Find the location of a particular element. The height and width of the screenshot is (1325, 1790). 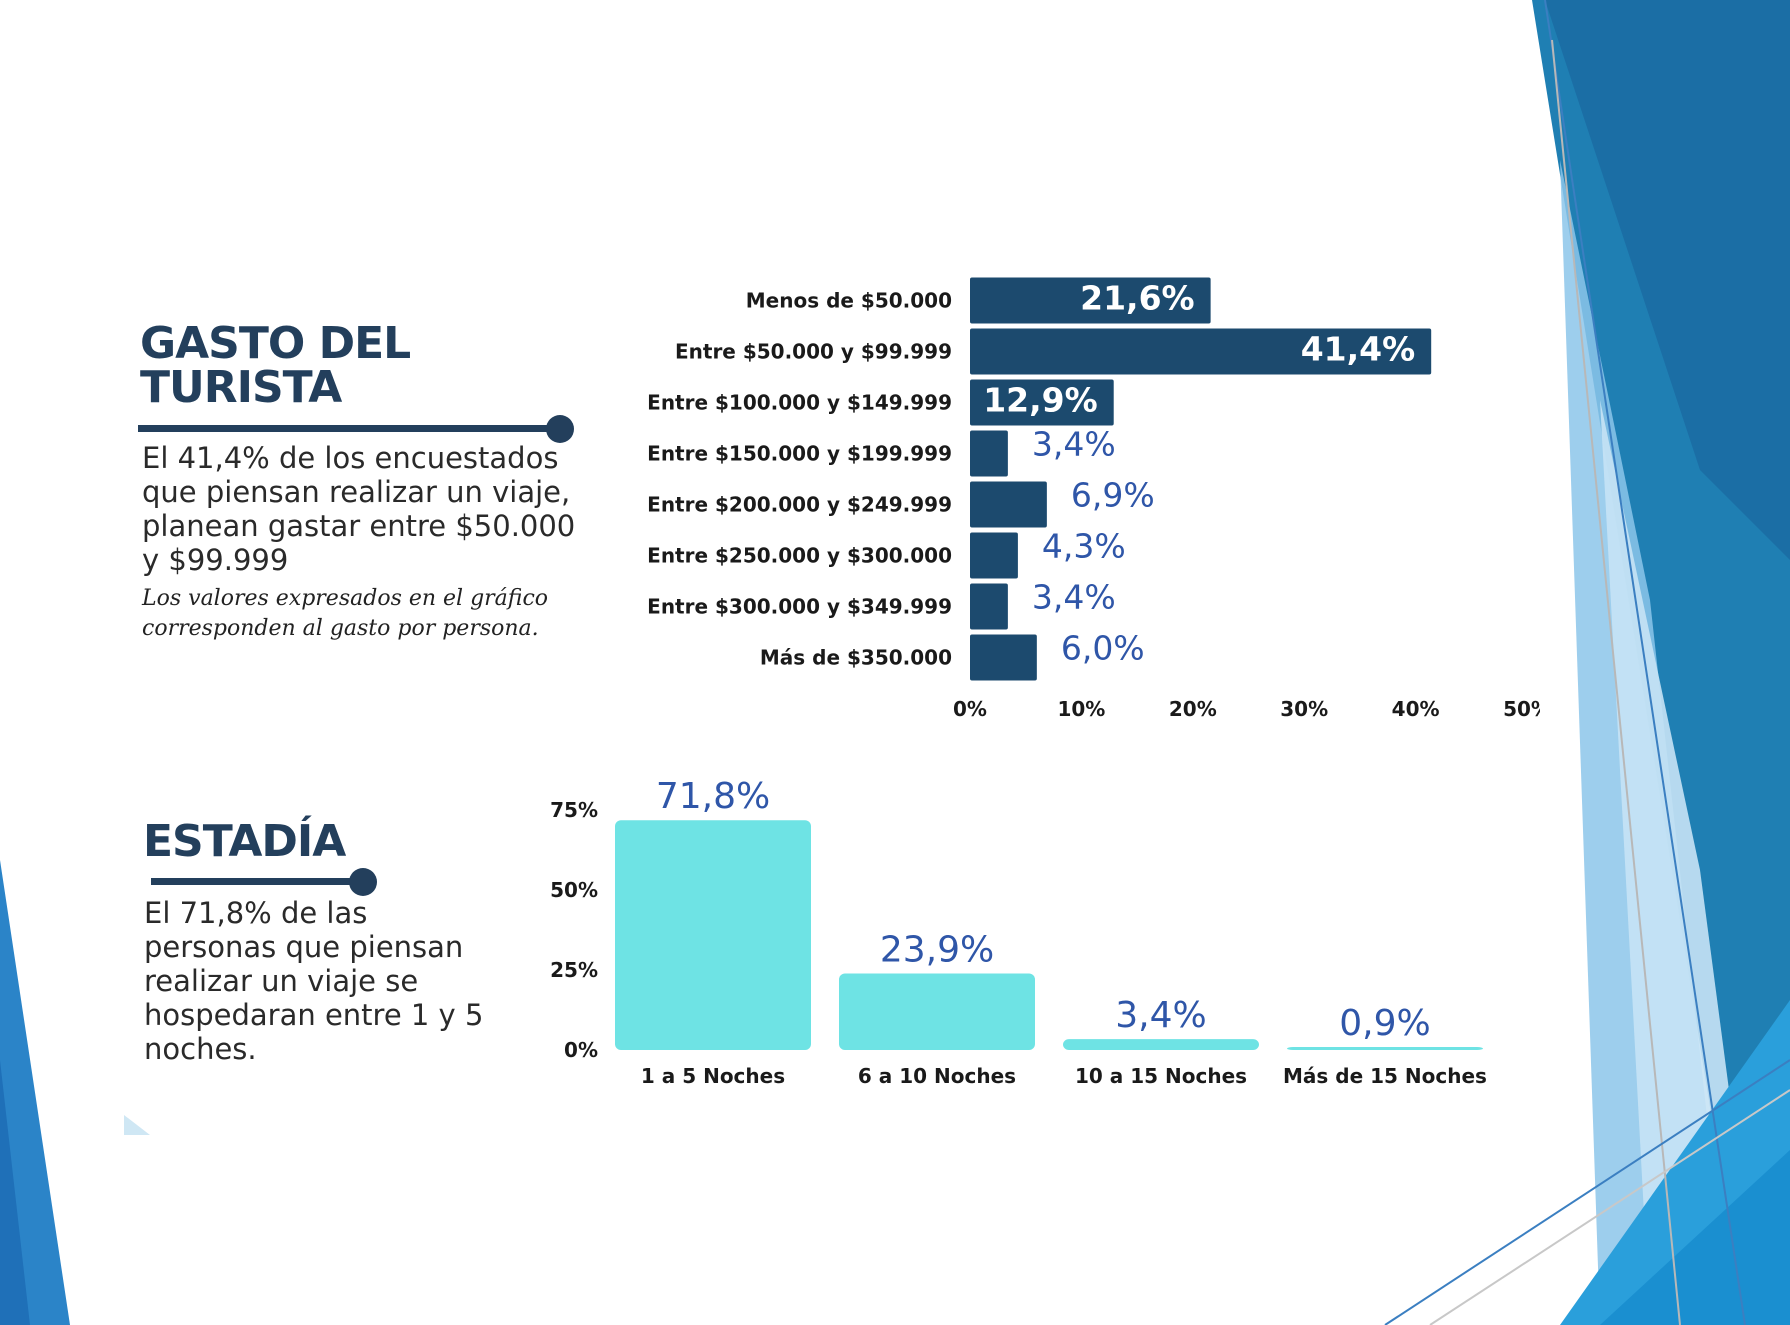

gasto-title-rule-dot is located at coordinates (560, 429).